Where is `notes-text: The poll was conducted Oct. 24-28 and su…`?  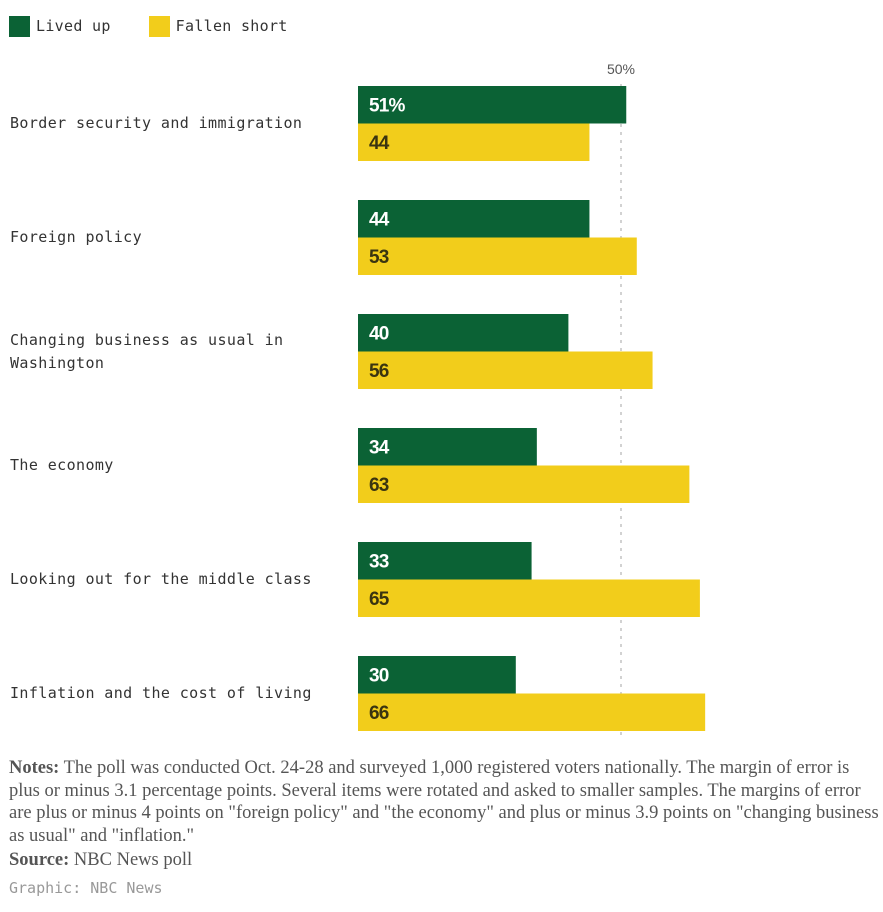
notes-text: The poll was conducted Oct. 24-28 and su… is located at coordinates (444, 802).